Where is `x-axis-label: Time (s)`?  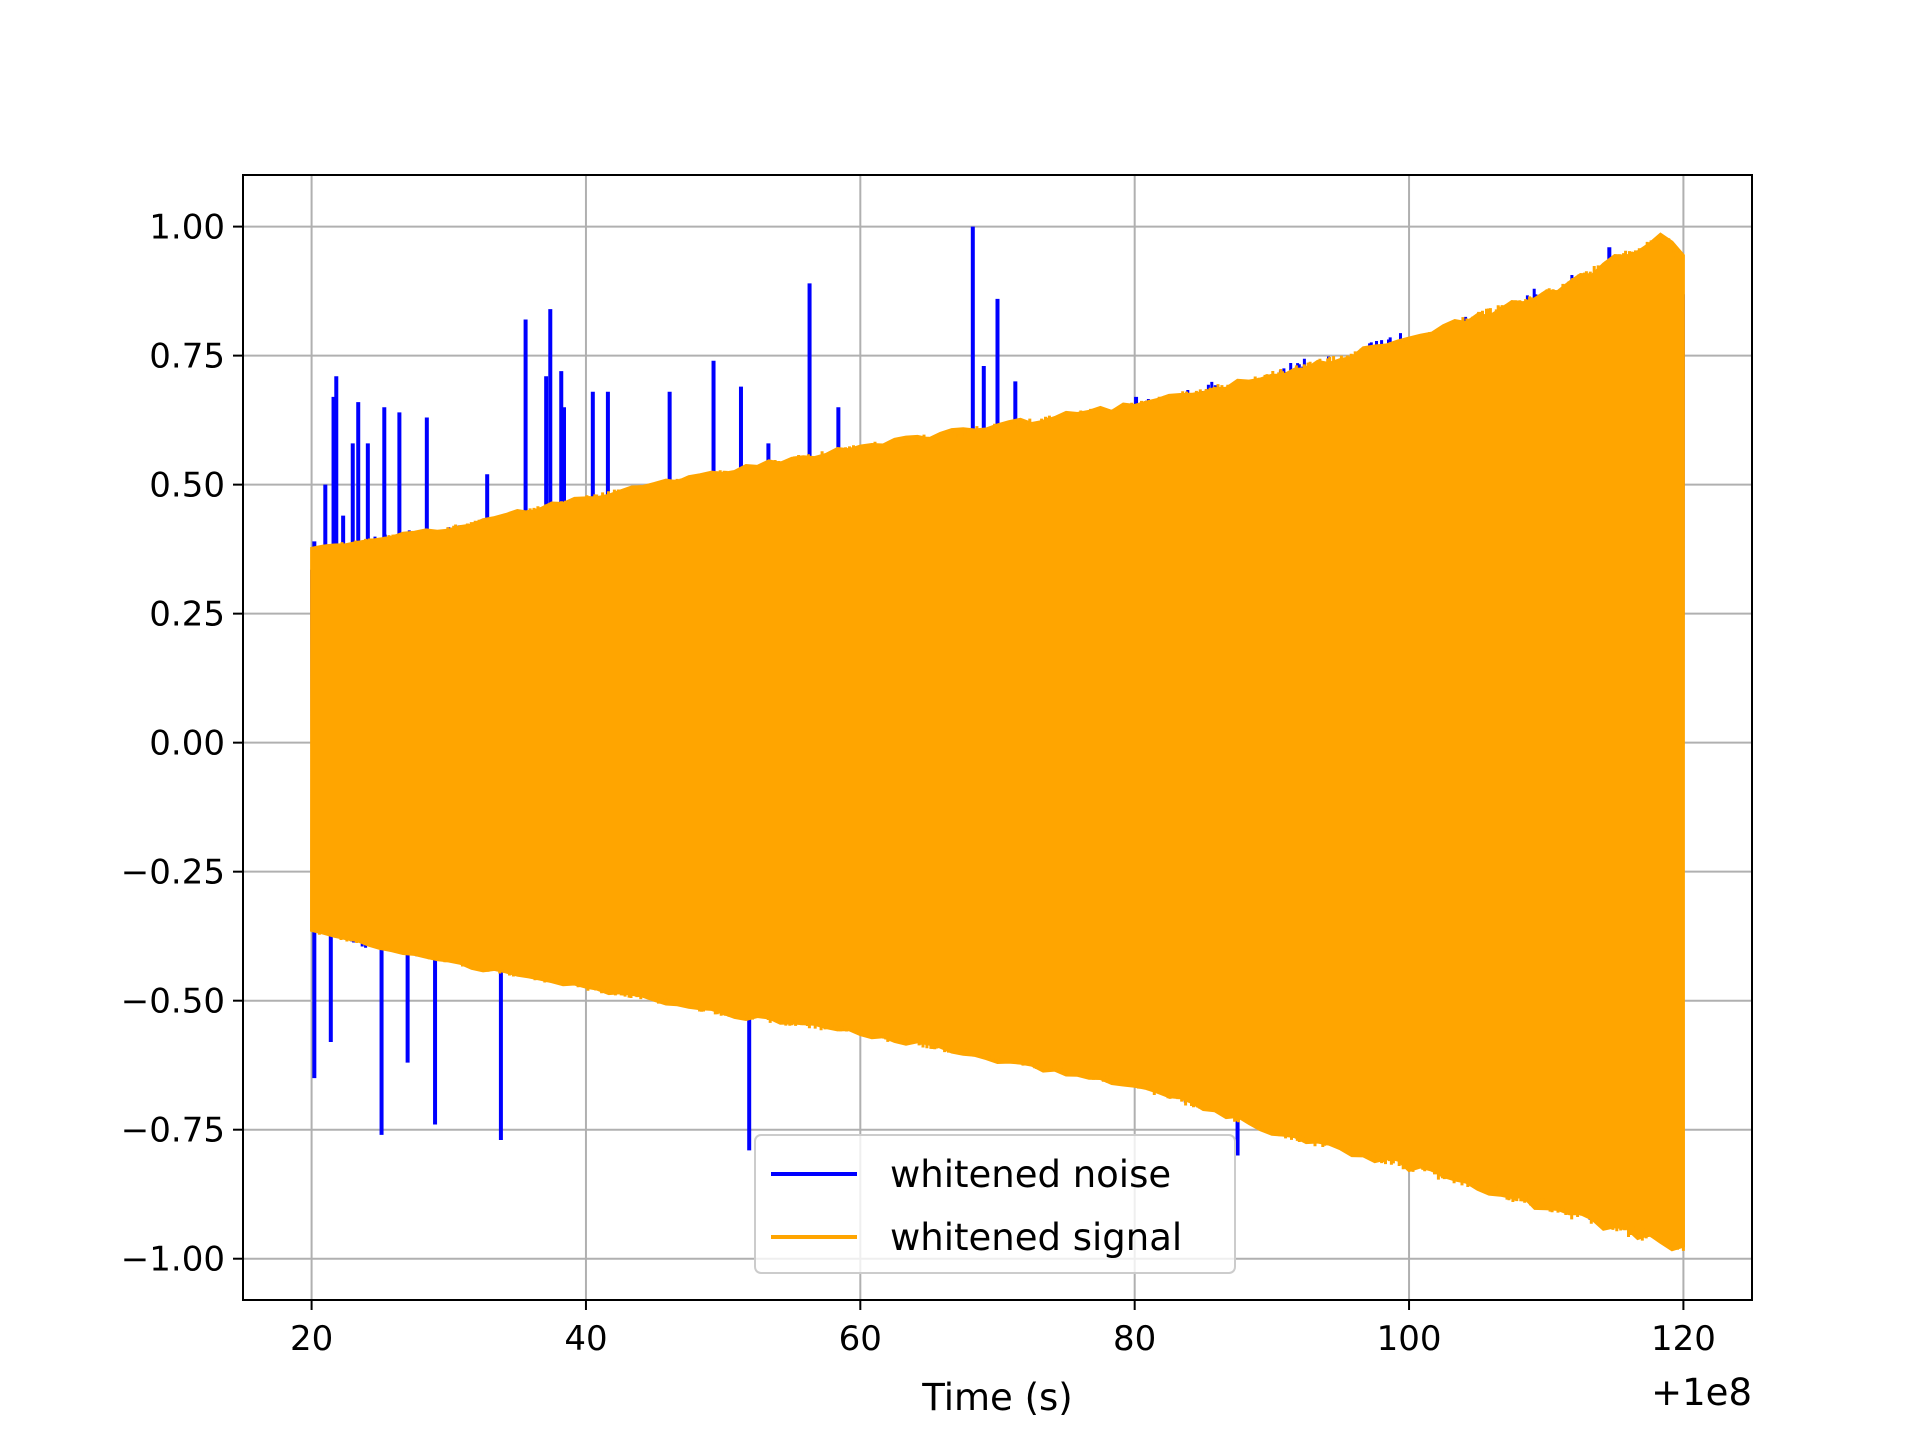 x-axis-label: Time (s) is located at coordinates (996, 1397).